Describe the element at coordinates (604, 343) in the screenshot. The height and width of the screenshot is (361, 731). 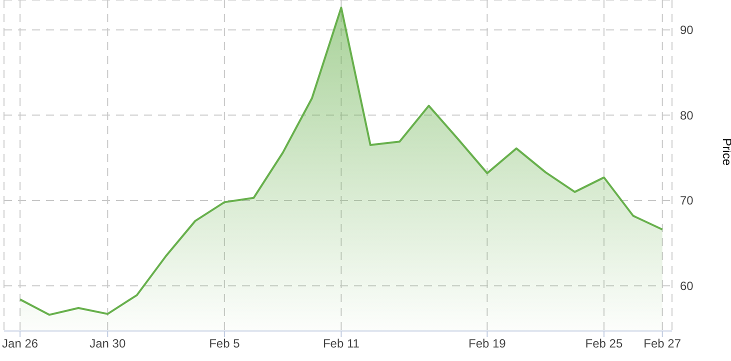
I see `x-tick-label: Feb 25` at that location.